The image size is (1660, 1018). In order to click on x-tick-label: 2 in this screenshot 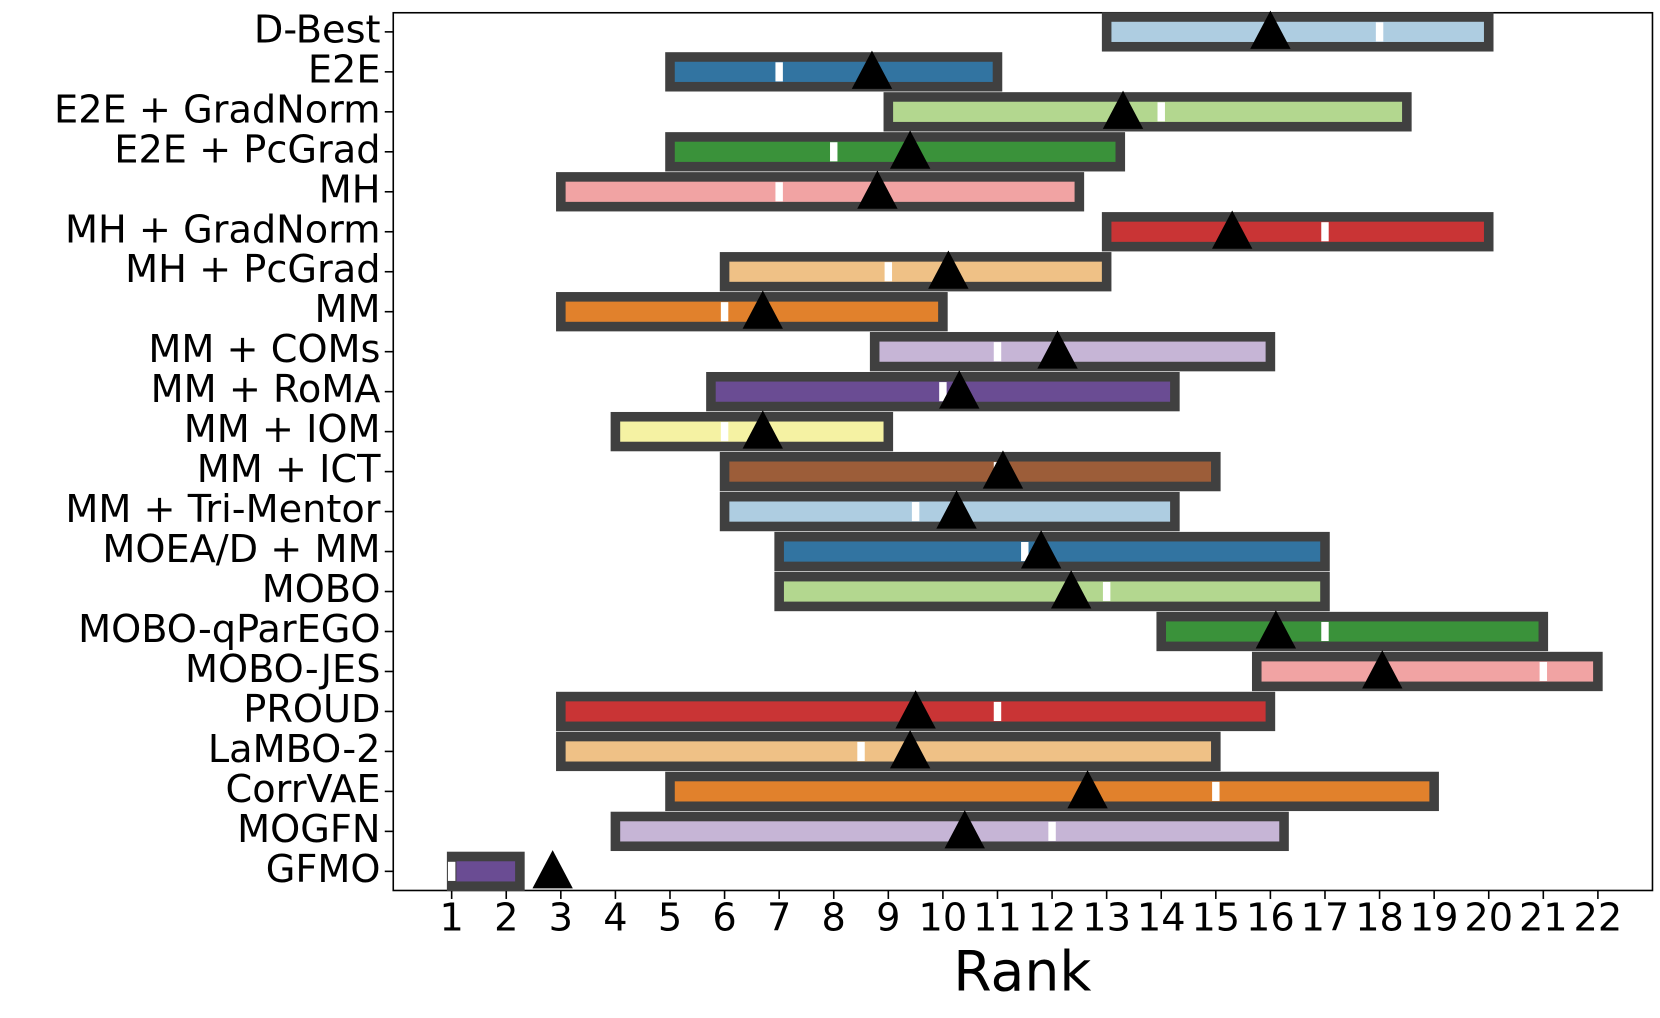, I will do `click(506, 918)`.